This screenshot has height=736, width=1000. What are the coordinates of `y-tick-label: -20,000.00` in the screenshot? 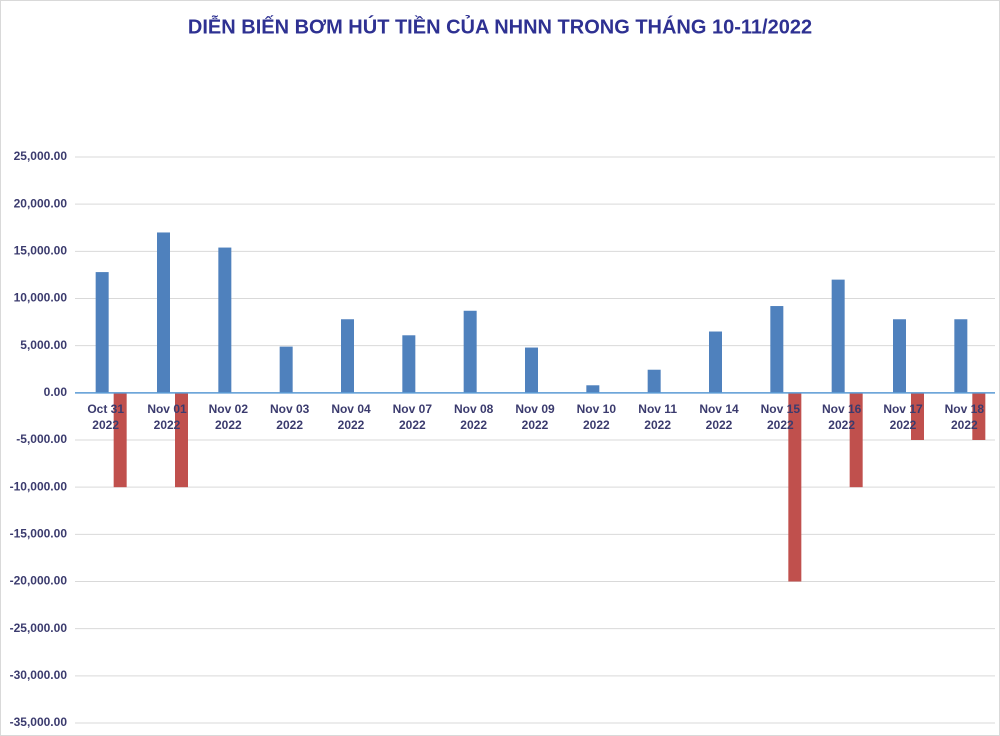 It's located at (39, 581).